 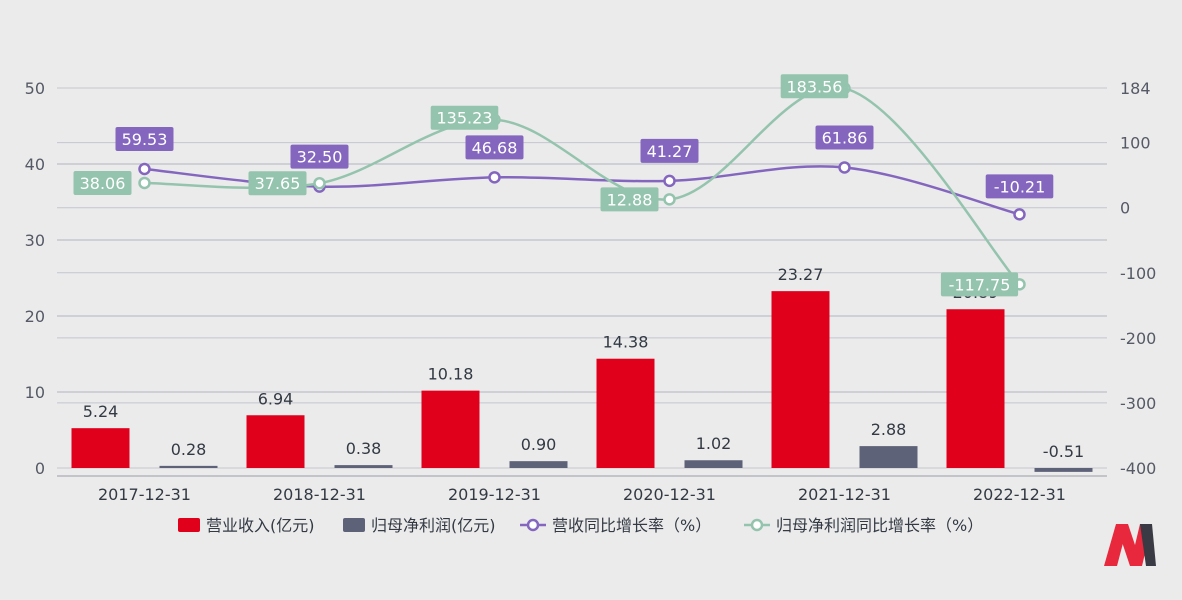 What do you see at coordinates (1130, 545) in the screenshot?
I see `brand-logo` at bounding box center [1130, 545].